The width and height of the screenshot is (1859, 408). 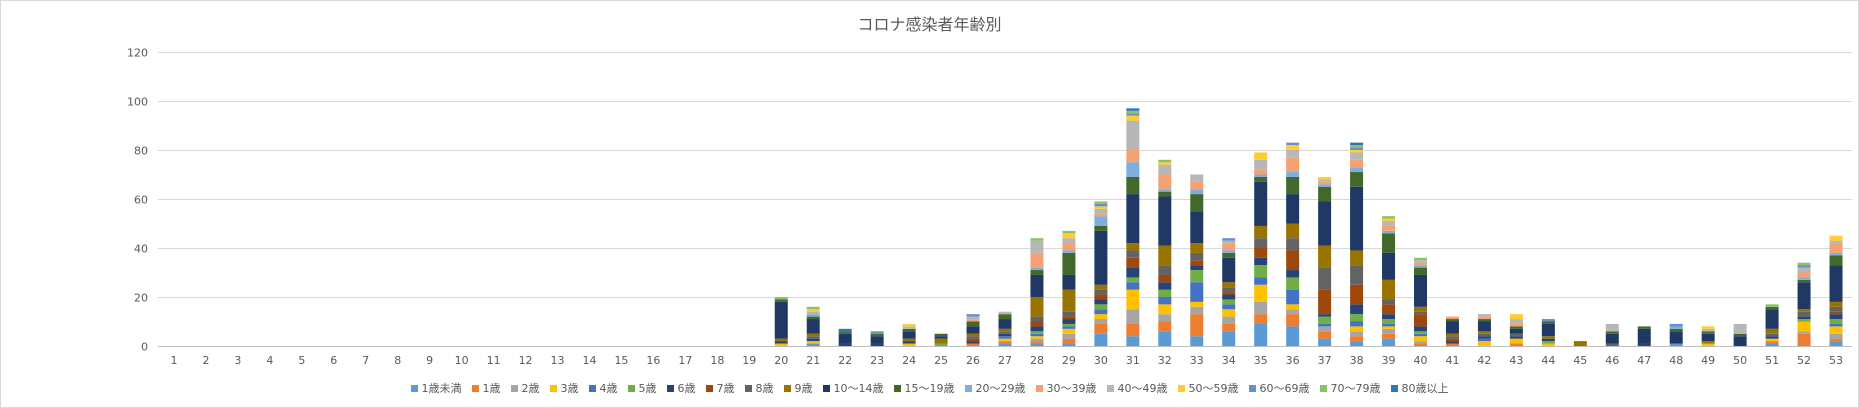 I want to click on legend-item: 6歳, so click(x=681, y=388).